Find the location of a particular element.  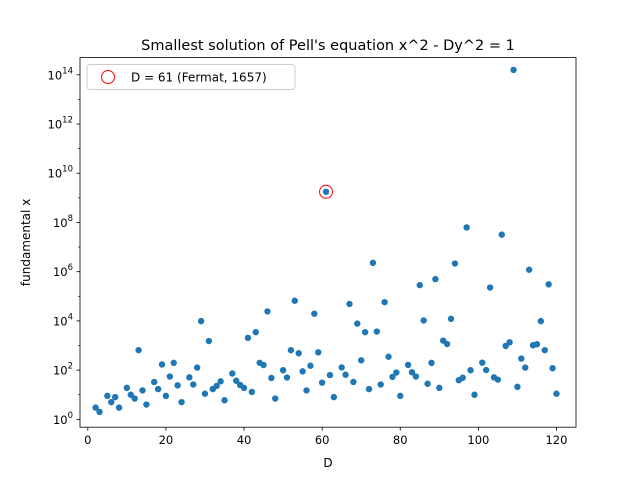

y-tick-label: 10⁶ is located at coordinates (63, 271).